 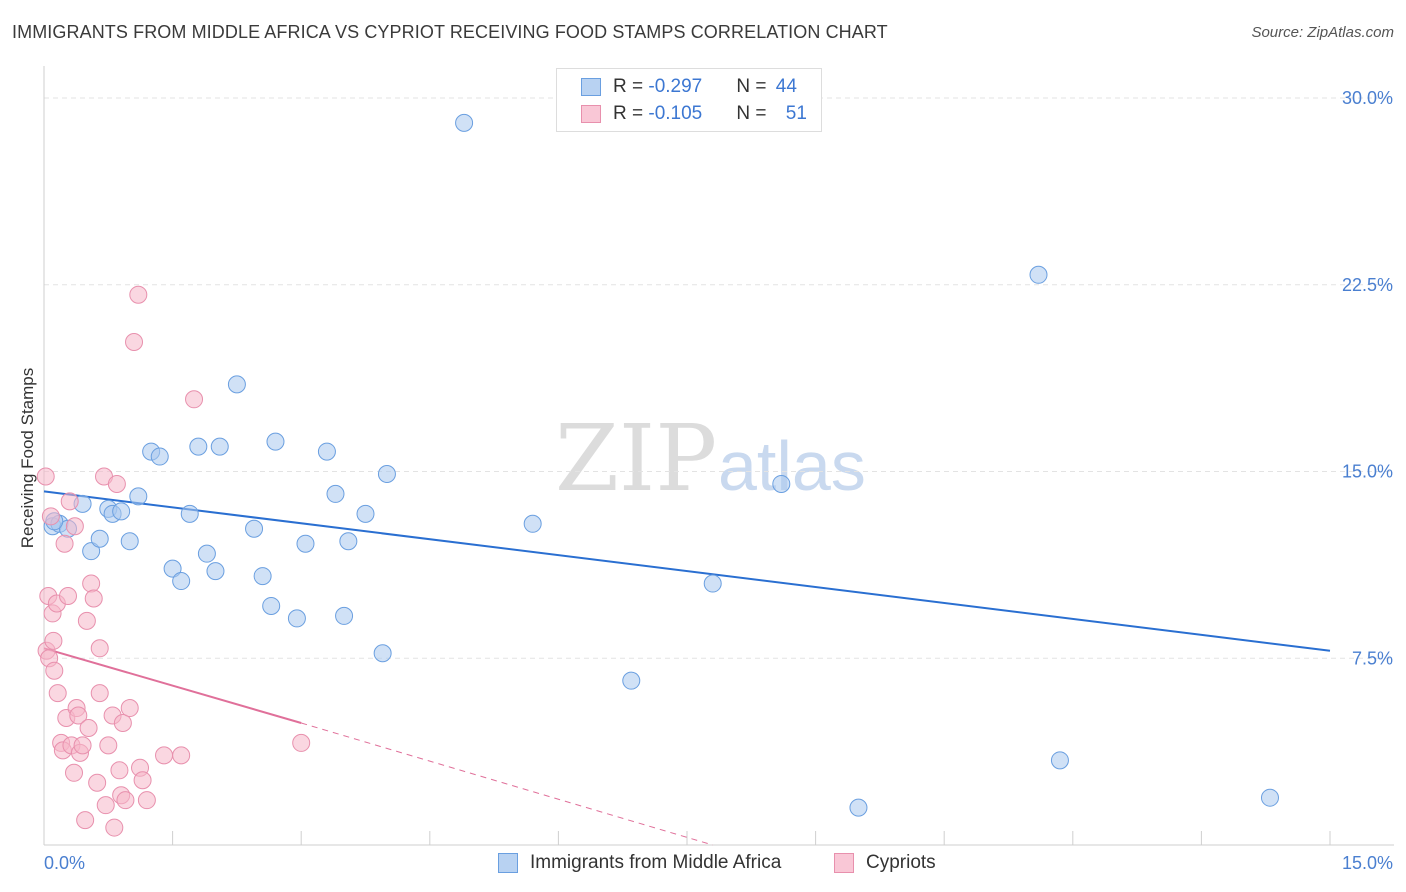 What do you see at coordinates (64, 863) in the screenshot?
I see `x-tick-label: 0.0%` at bounding box center [64, 863].